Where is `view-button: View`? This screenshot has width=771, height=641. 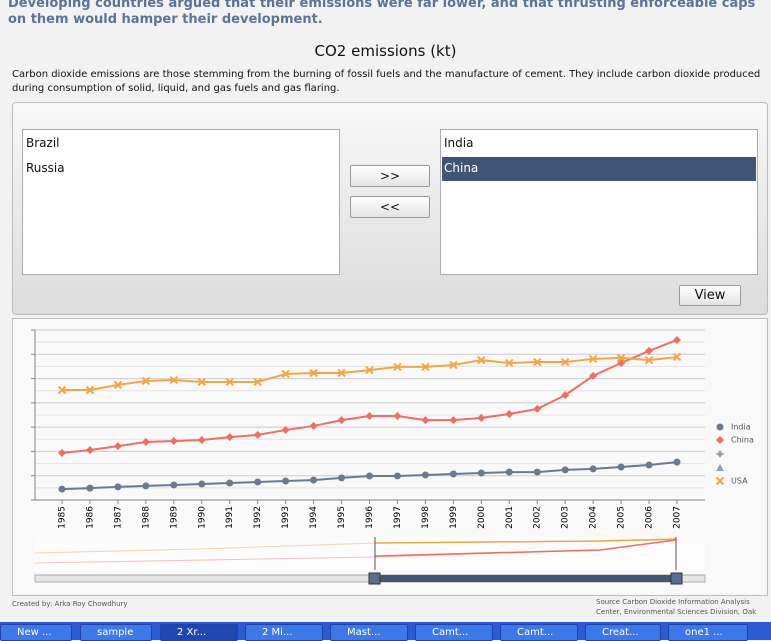 view-button: View is located at coordinates (710, 295).